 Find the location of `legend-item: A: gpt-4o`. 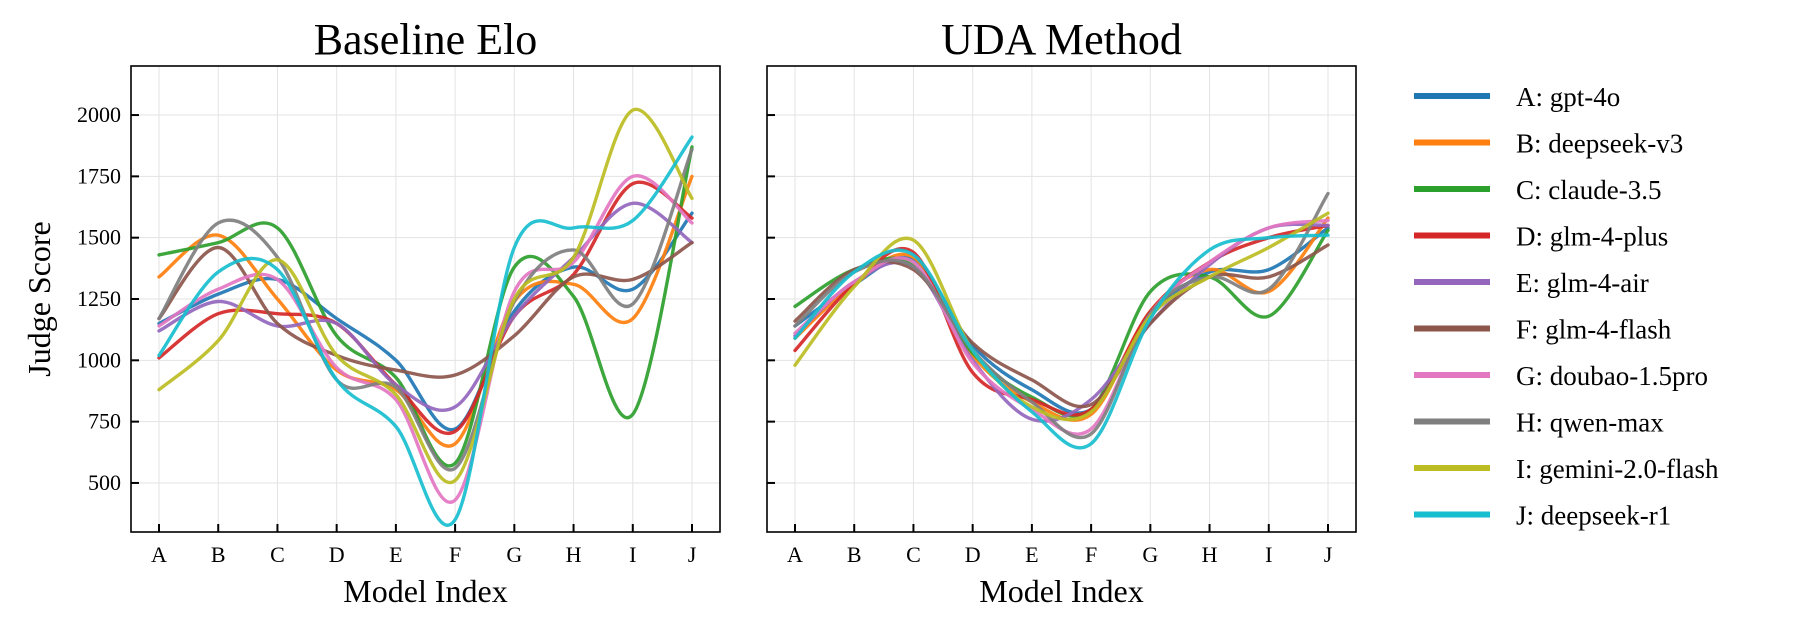

legend-item: A: gpt-4o is located at coordinates (1517, 97).